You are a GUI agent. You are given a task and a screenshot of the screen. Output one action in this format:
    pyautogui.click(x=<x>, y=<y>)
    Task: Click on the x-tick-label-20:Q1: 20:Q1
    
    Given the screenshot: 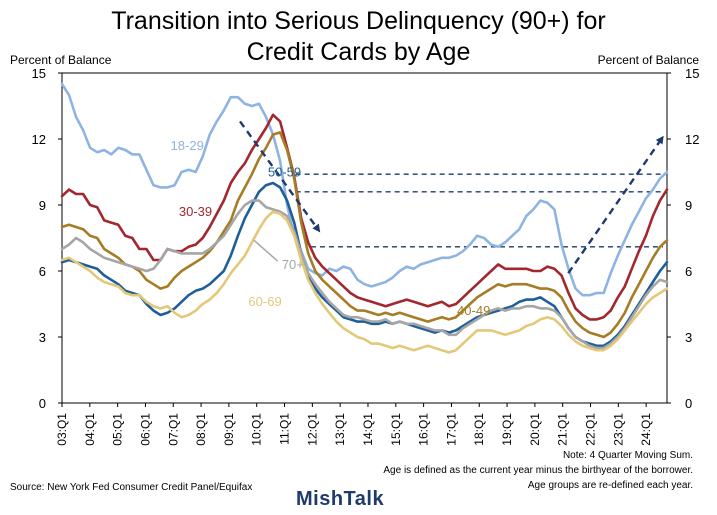 What is the action you would take?
    pyautogui.click(x=535, y=429)
    